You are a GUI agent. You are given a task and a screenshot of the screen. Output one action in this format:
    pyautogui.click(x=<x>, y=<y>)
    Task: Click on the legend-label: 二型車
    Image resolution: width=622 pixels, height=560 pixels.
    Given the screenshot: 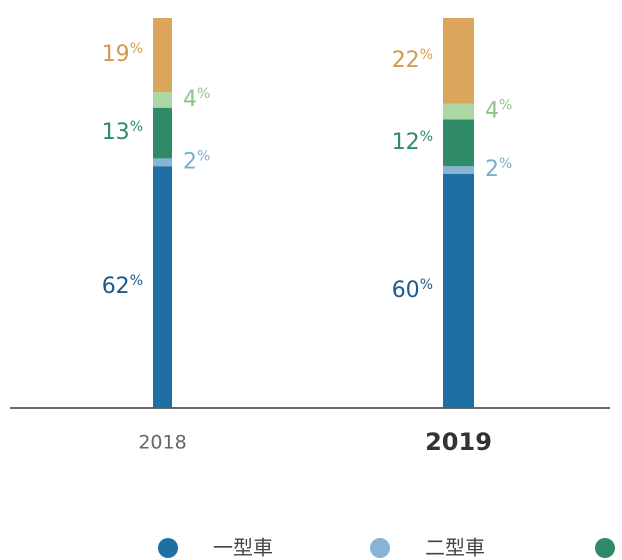 What is the action you would take?
    pyautogui.click(x=455, y=548)
    